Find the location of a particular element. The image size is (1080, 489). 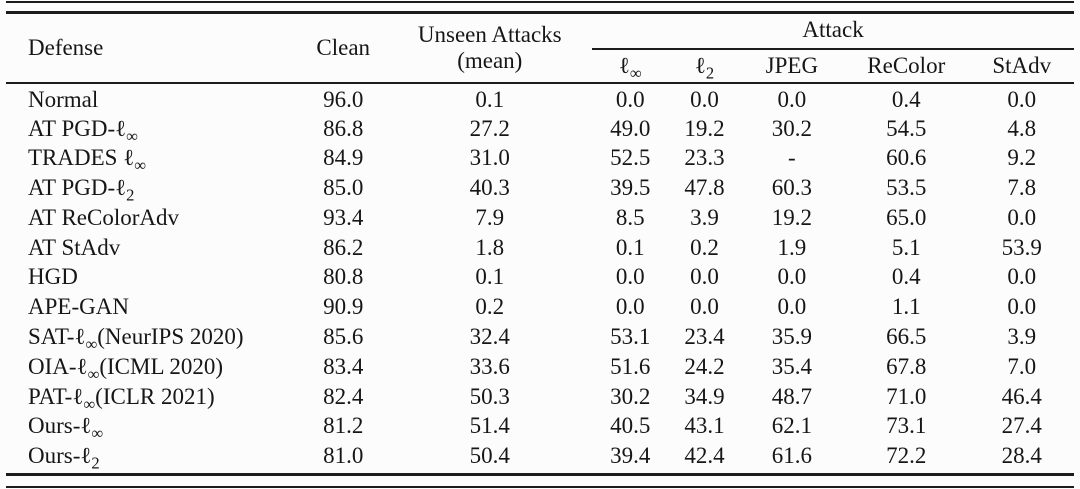

table-row: HGD 80.8 0.1 0.0 0.0 0.0 0.4 0.0 is located at coordinates (540, 278).